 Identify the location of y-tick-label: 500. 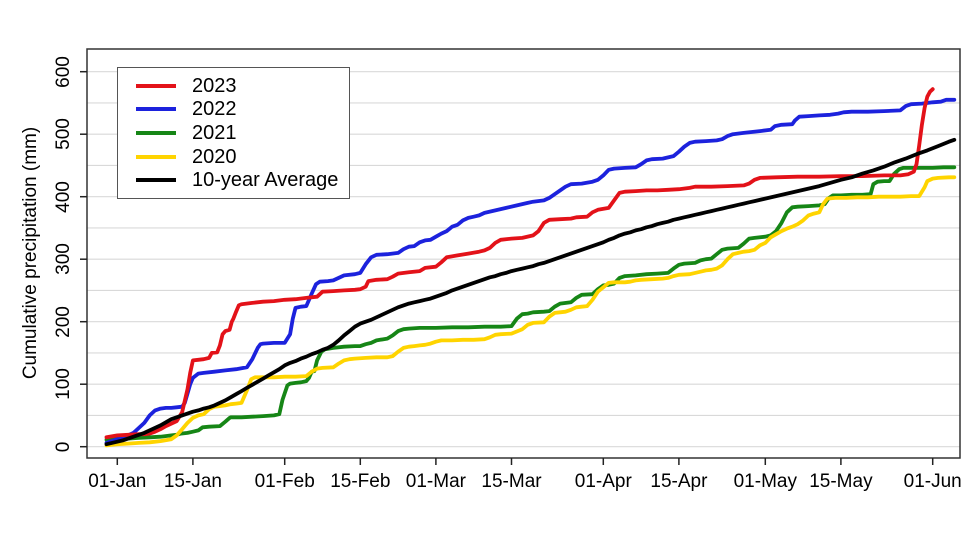
(63, 134).